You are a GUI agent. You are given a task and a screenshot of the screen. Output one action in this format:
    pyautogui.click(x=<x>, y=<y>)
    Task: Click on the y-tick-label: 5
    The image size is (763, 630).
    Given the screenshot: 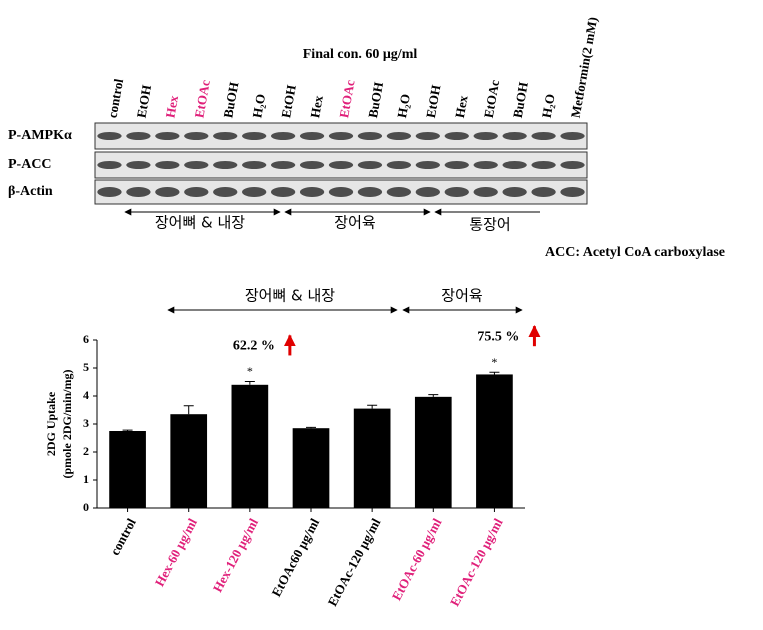 What is the action you would take?
    pyautogui.click(x=86, y=367)
    